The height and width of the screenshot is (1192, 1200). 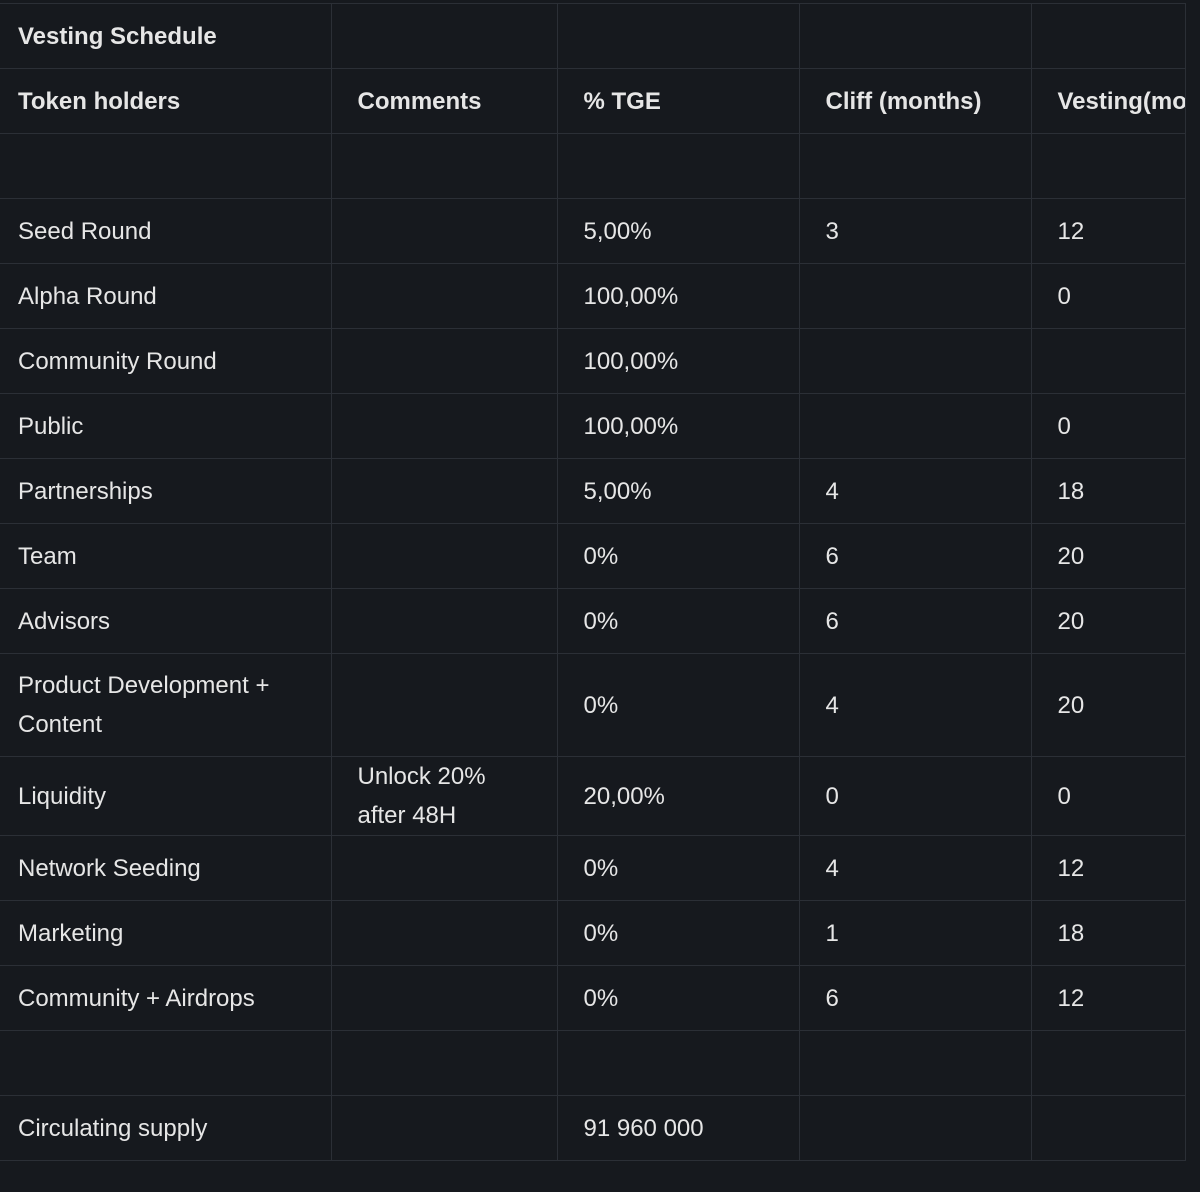 I want to click on table-cell: Partnerships, so click(x=166, y=491).